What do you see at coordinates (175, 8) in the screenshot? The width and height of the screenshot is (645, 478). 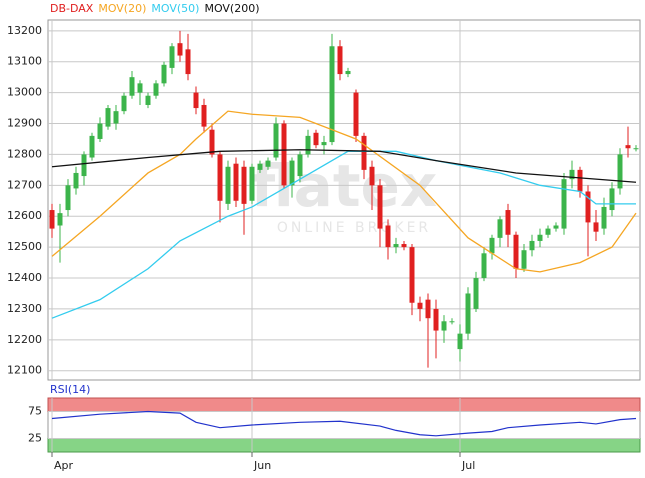 I see `legend-entry: MOV(50)` at bounding box center [175, 8].